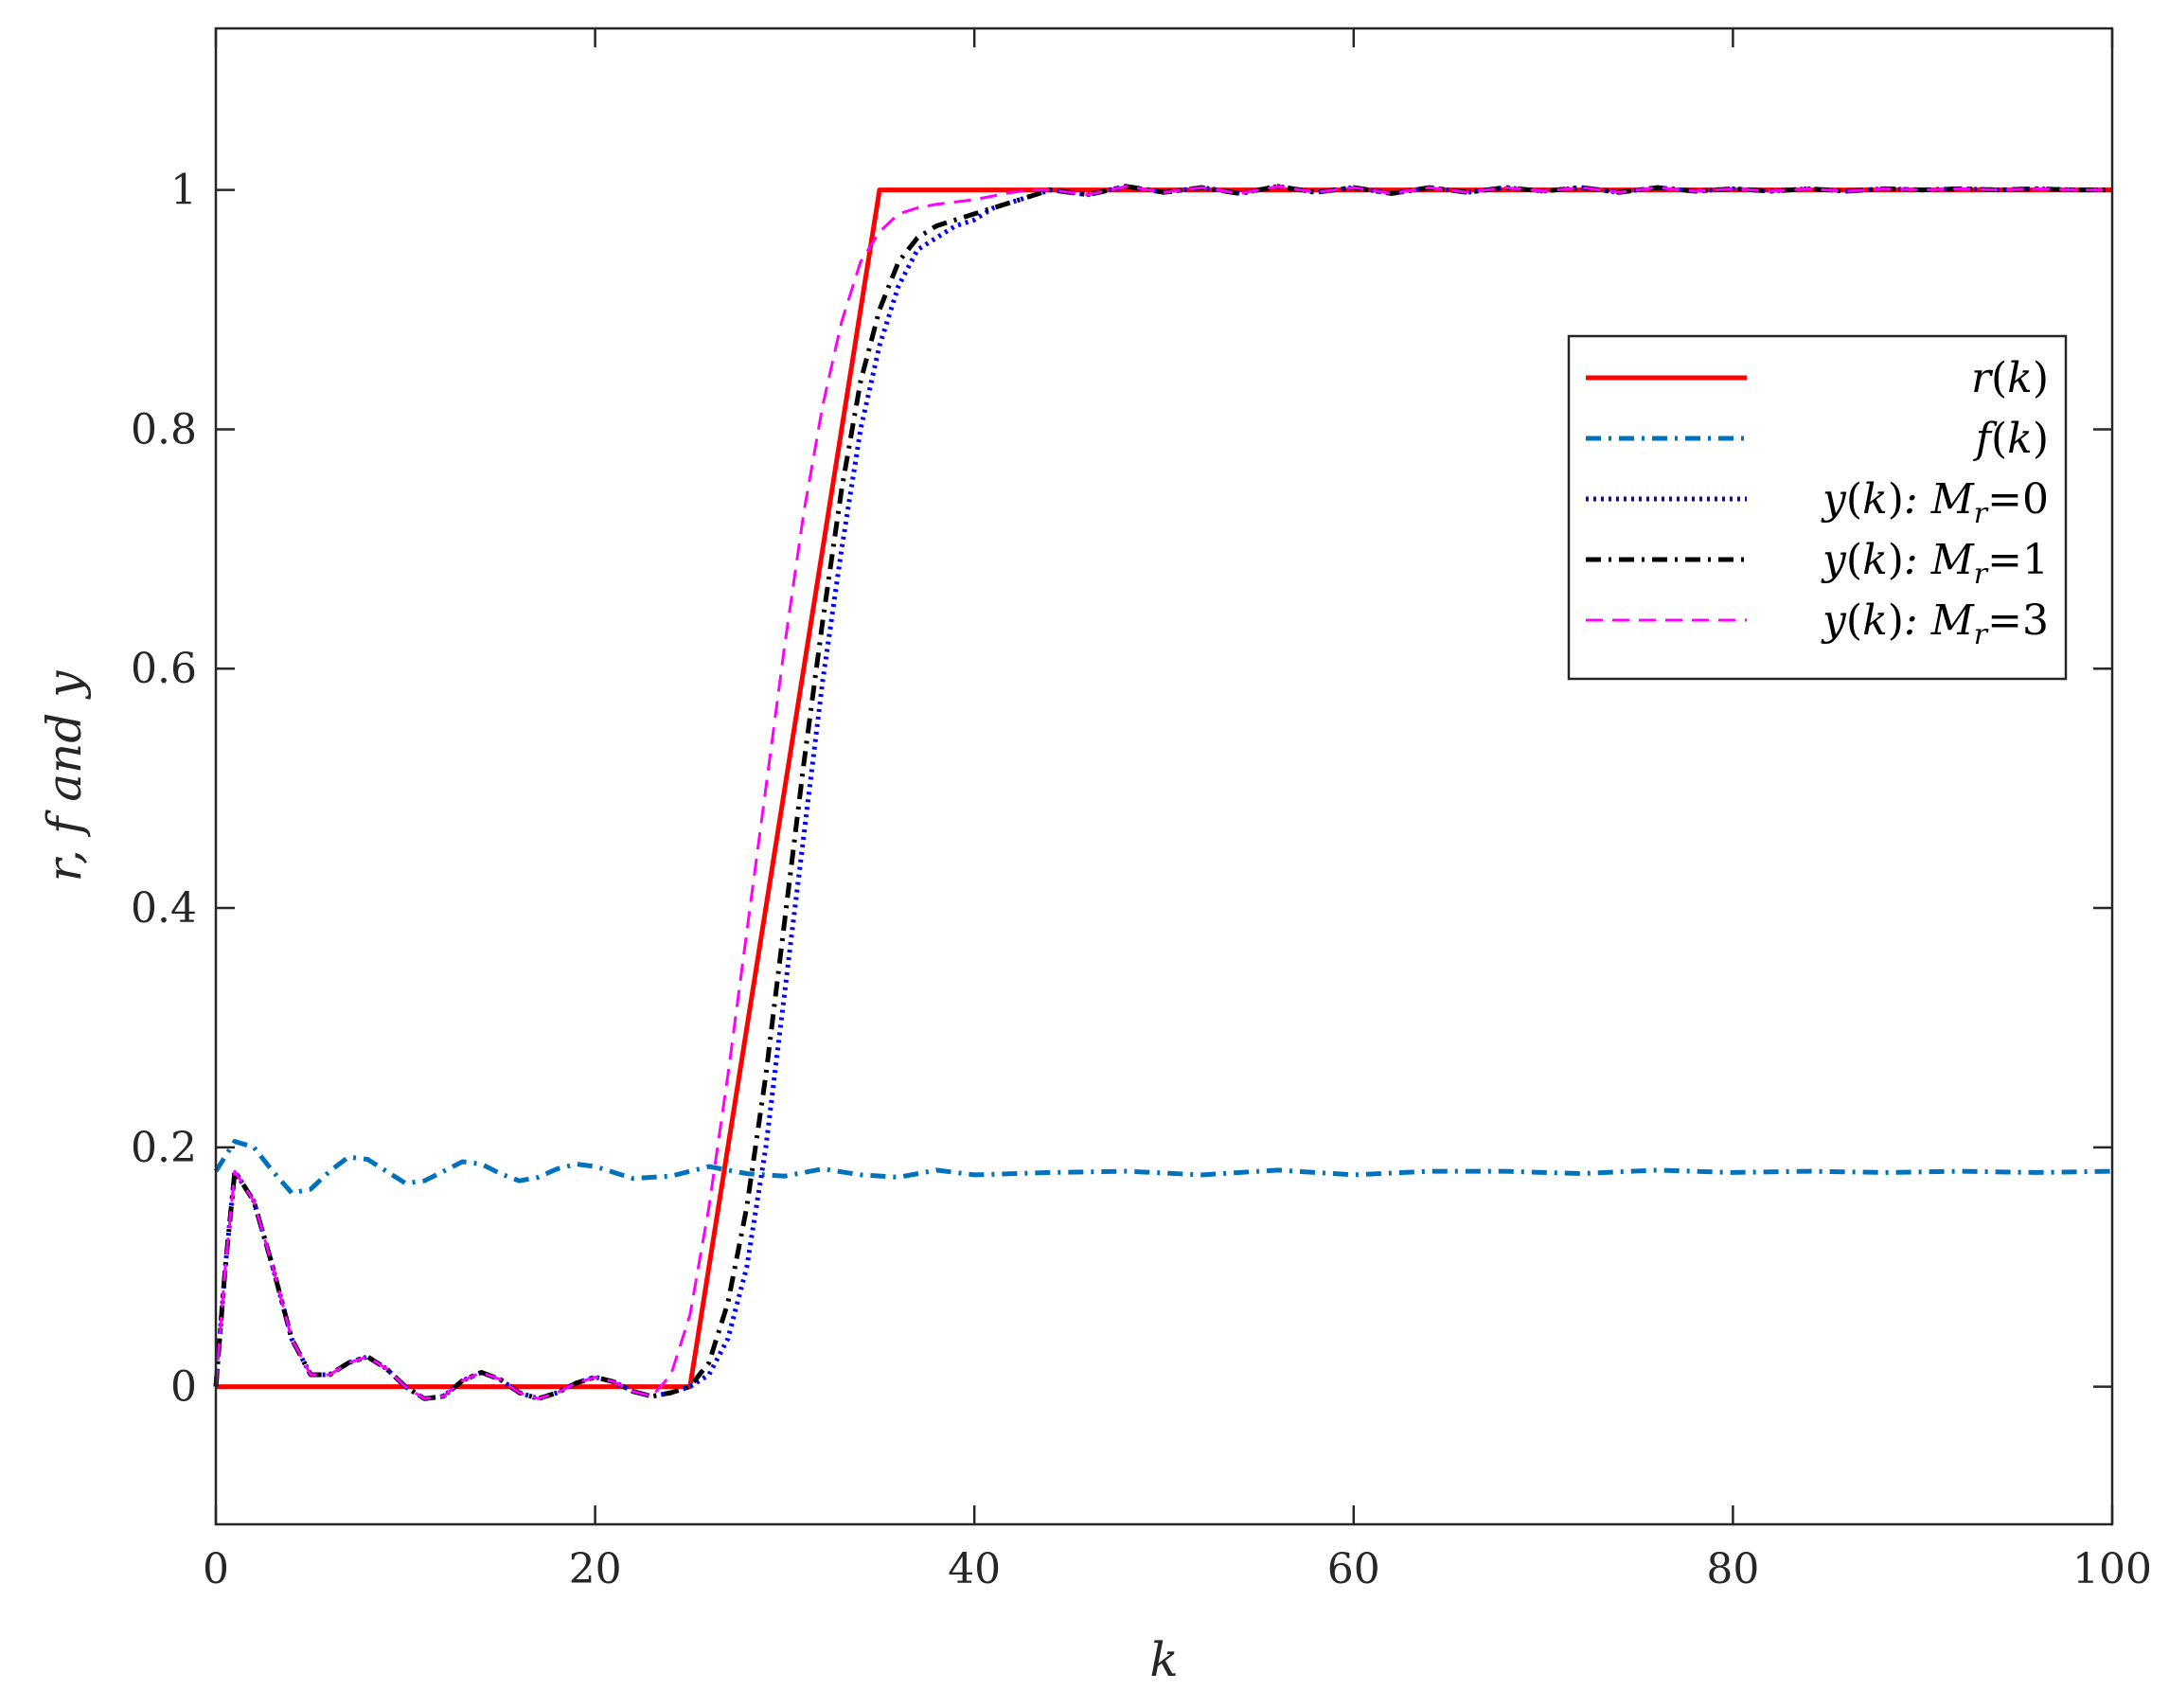 This screenshot has width=2169, height=1708. What do you see at coordinates (216, 1569) in the screenshot?
I see `x-tick-label: 0` at bounding box center [216, 1569].